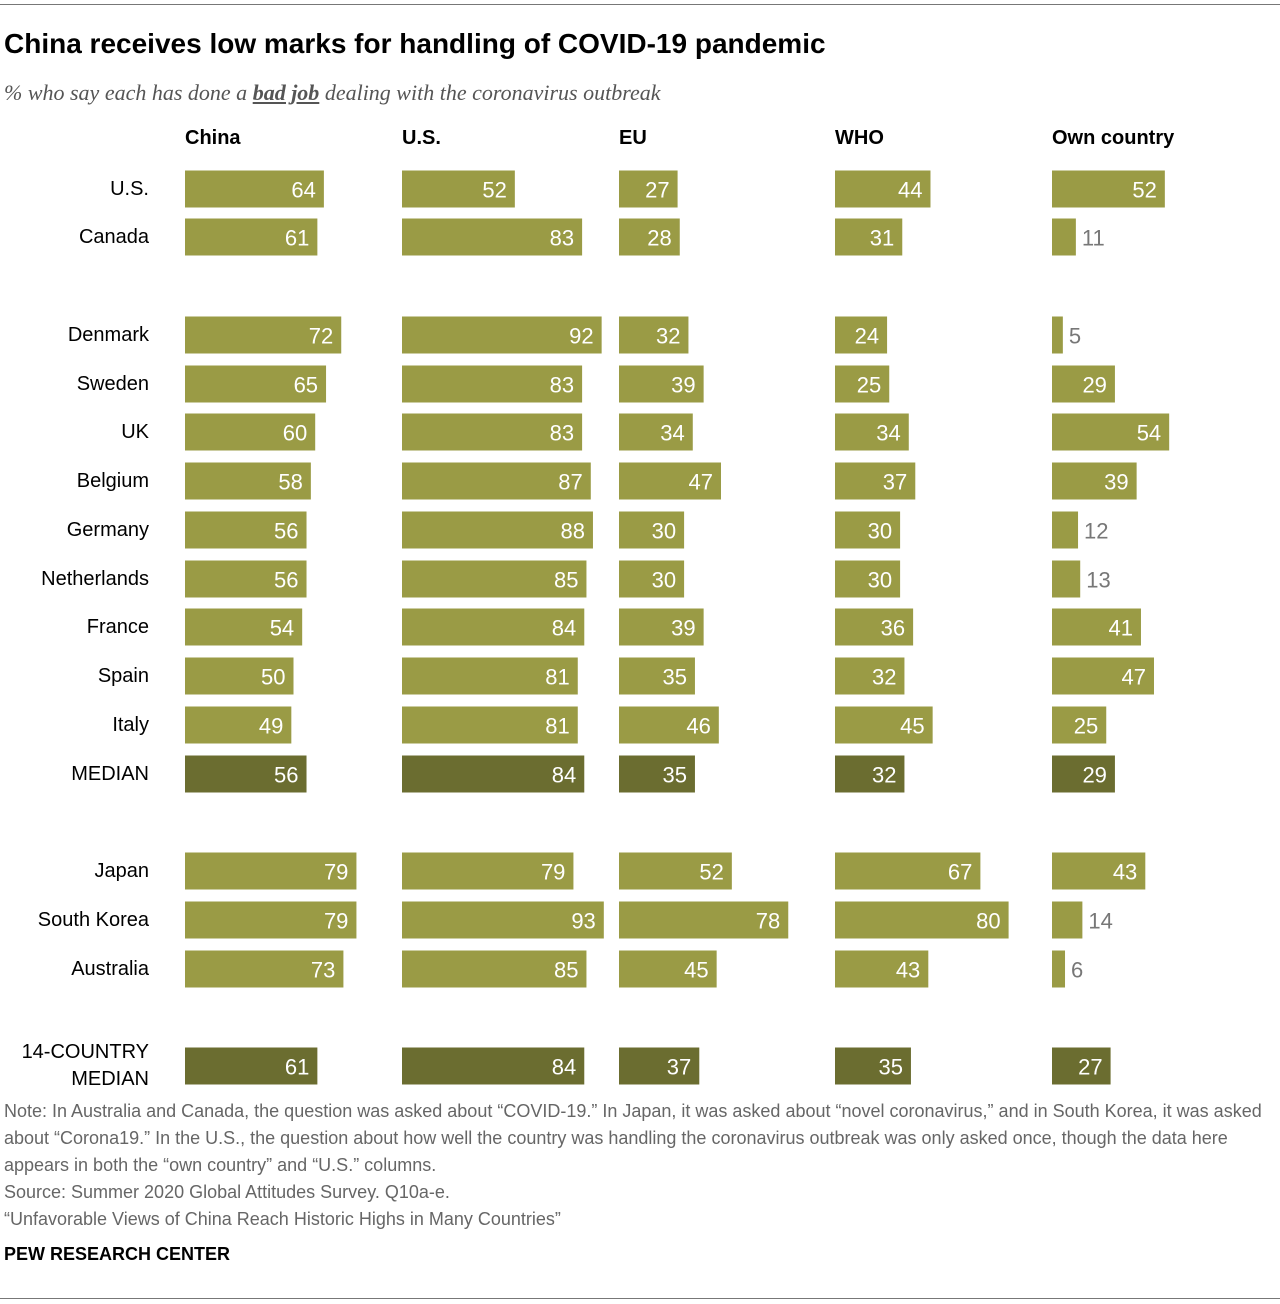  What do you see at coordinates (1090, 1067) in the screenshot?
I see `value-label: 27` at bounding box center [1090, 1067].